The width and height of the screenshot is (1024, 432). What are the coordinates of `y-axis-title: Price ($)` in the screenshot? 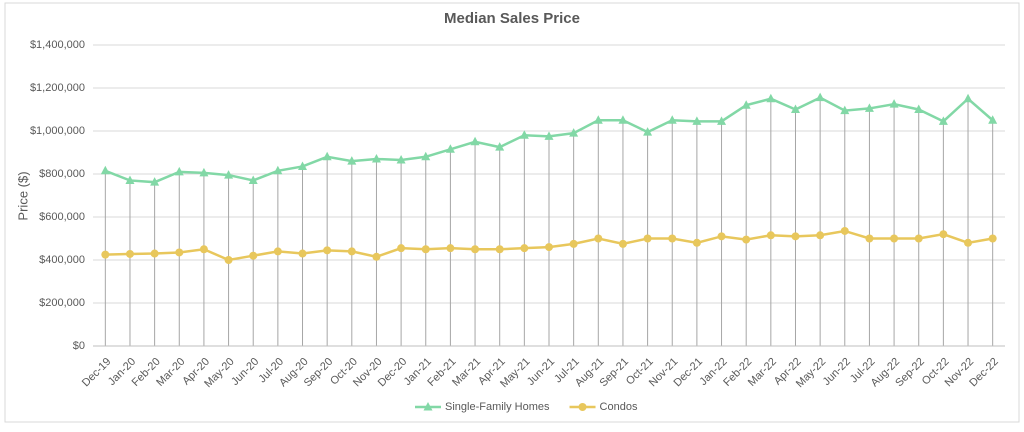 It's located at (22, 195).